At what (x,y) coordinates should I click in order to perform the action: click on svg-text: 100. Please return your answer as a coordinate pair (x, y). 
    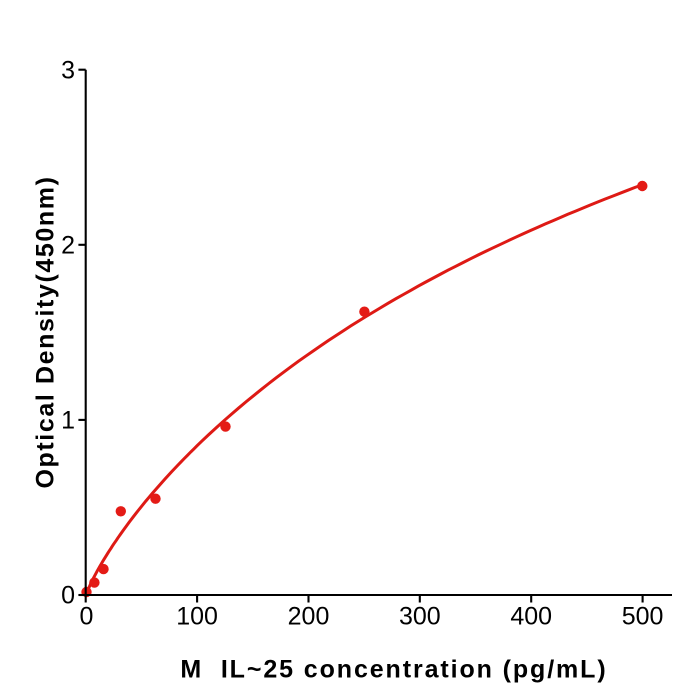
    Looking at the image, I should click on (197, 617).